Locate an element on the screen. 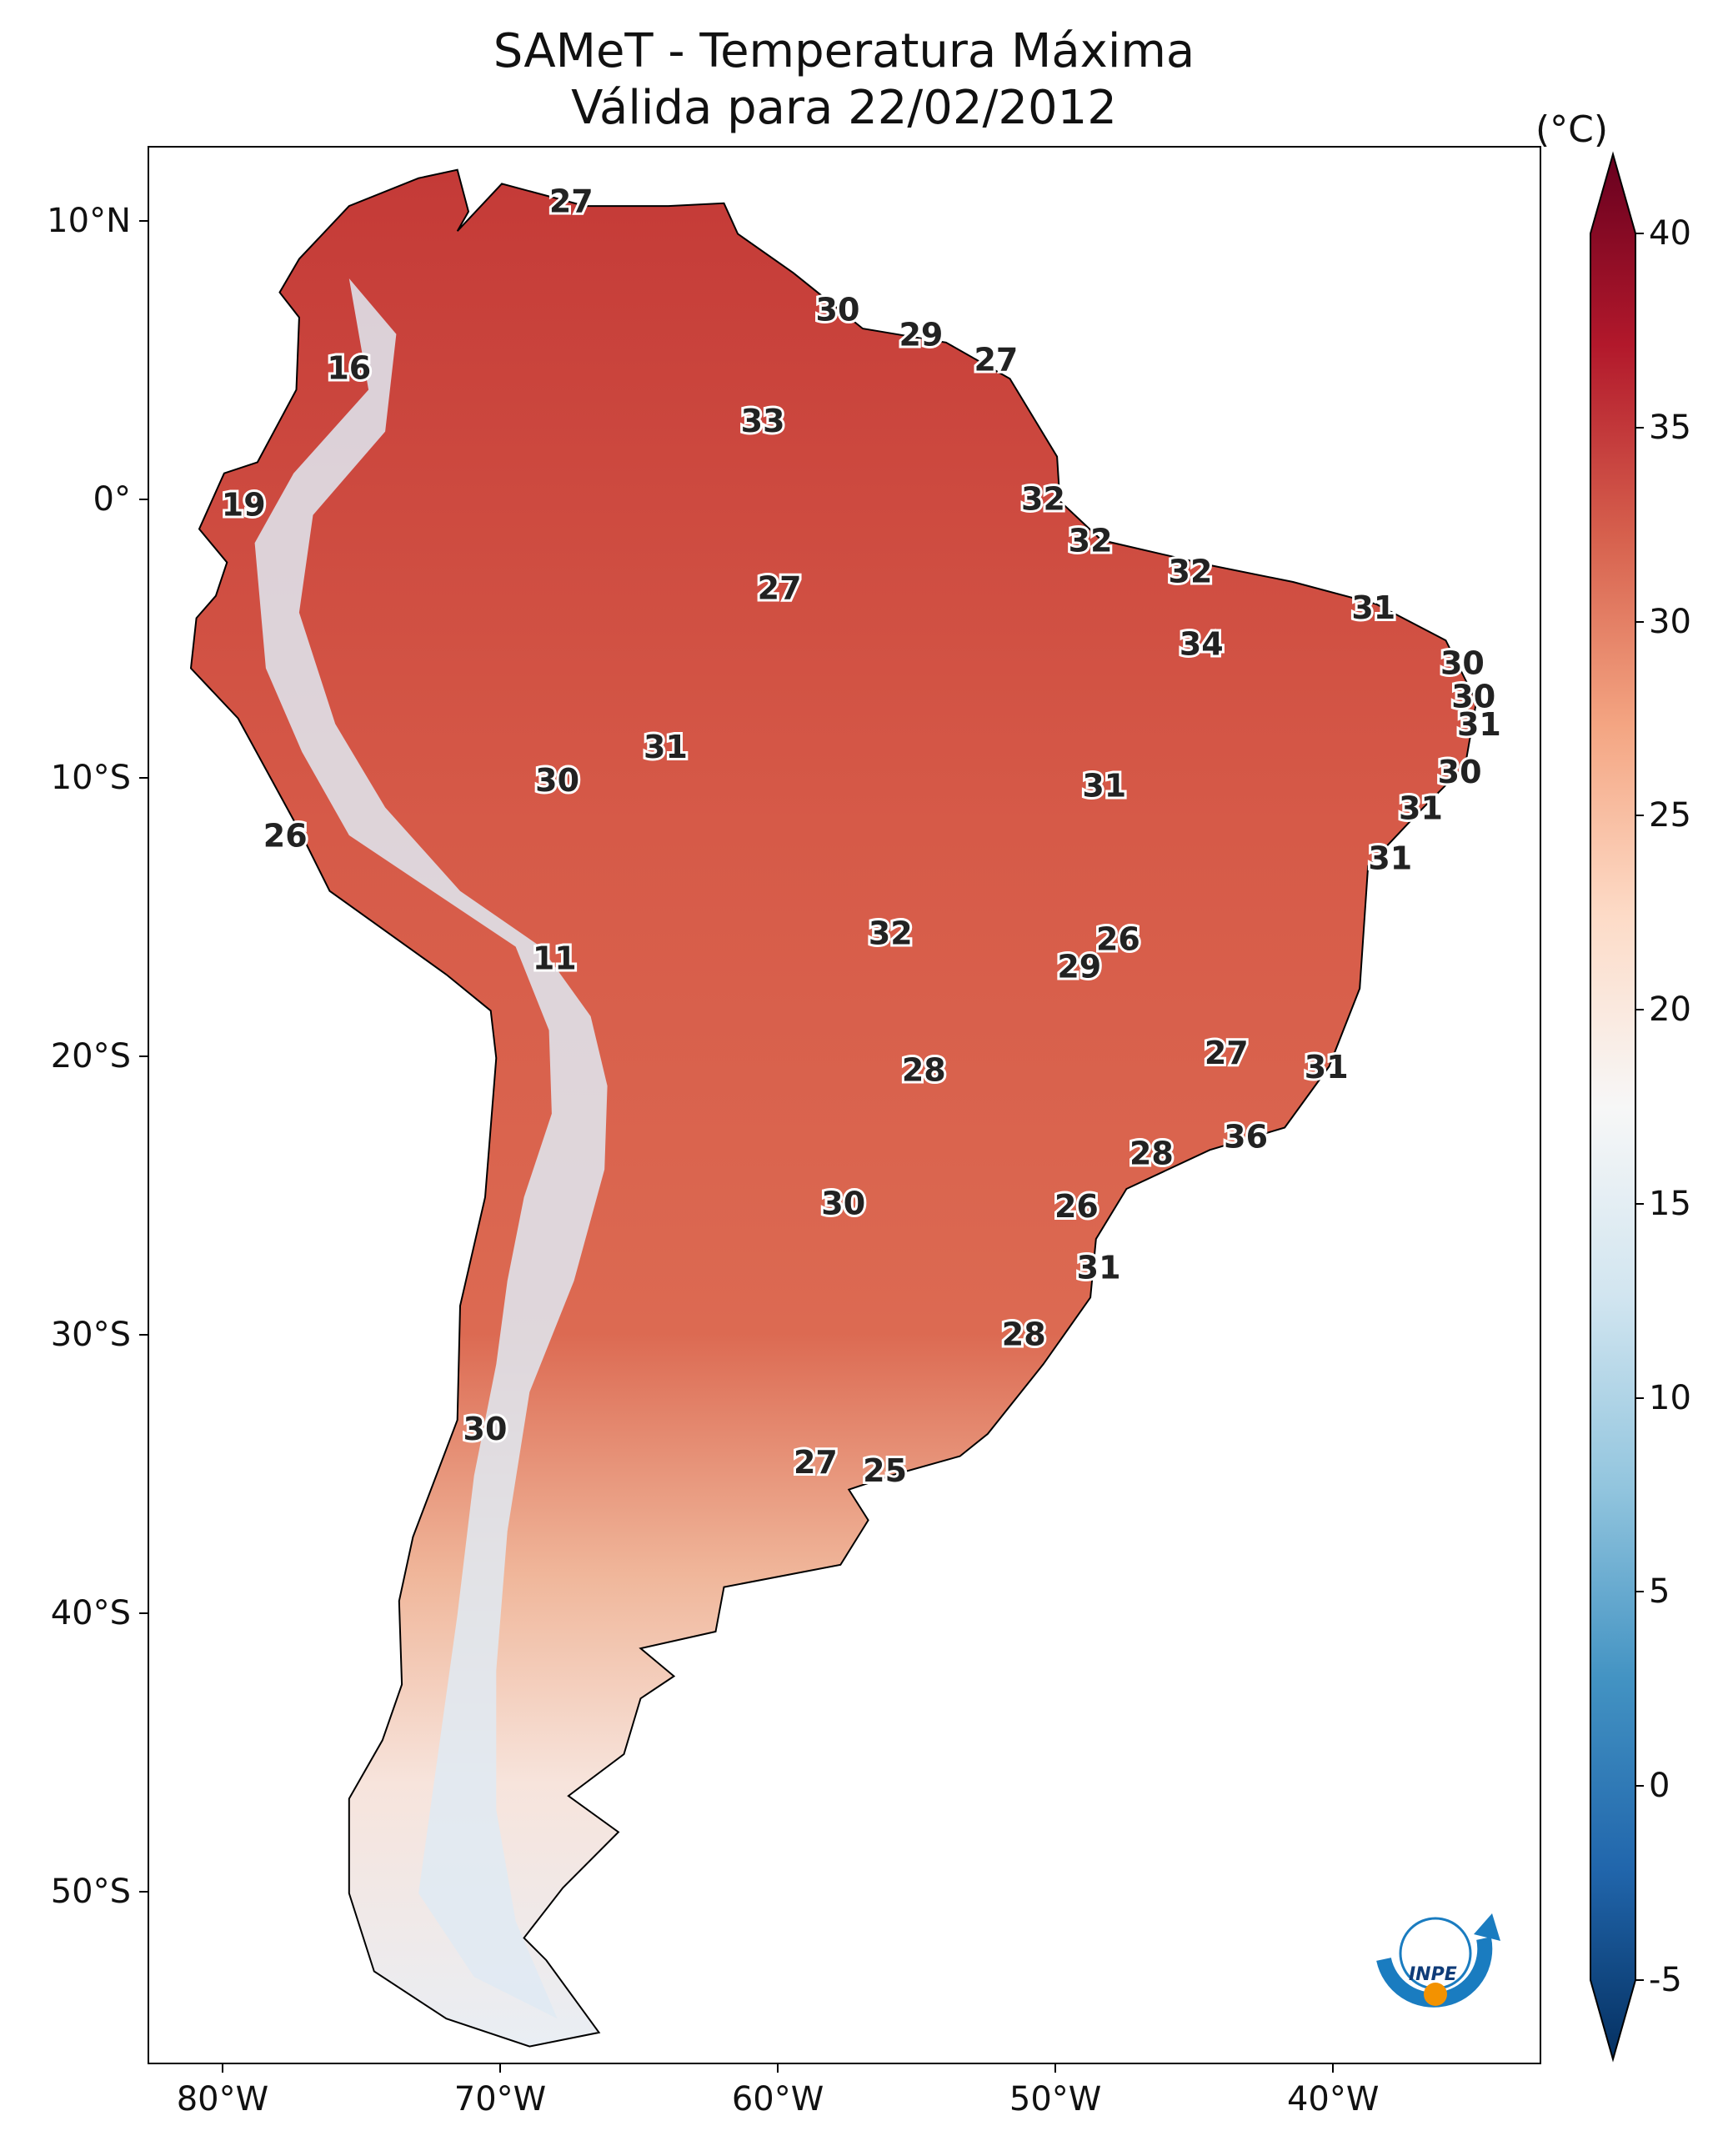  map-title: SAMeT - Temperatura Máxima is located at coordinates (844, 51).